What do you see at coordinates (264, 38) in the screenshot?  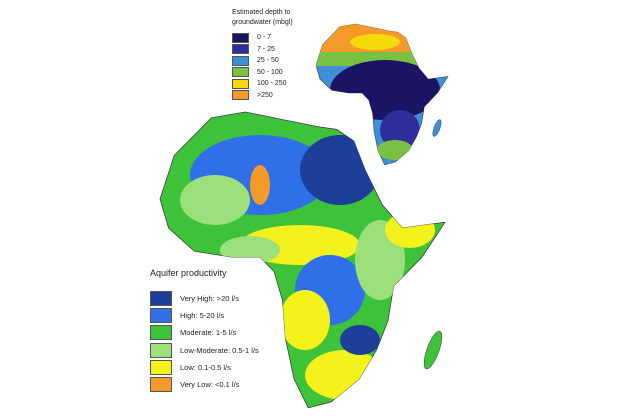 I see `legend-label: 0 - 7` at bounding box center [264, 38].